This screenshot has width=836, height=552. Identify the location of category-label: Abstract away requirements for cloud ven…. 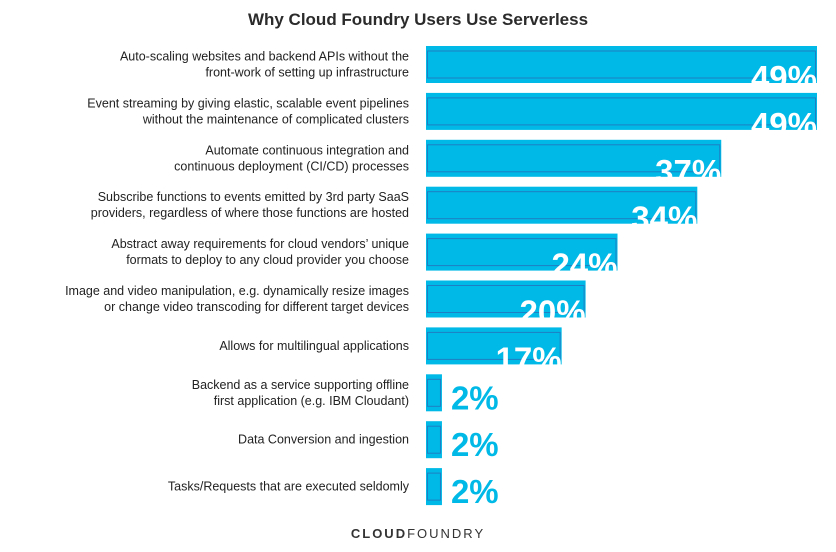
(260, 244).